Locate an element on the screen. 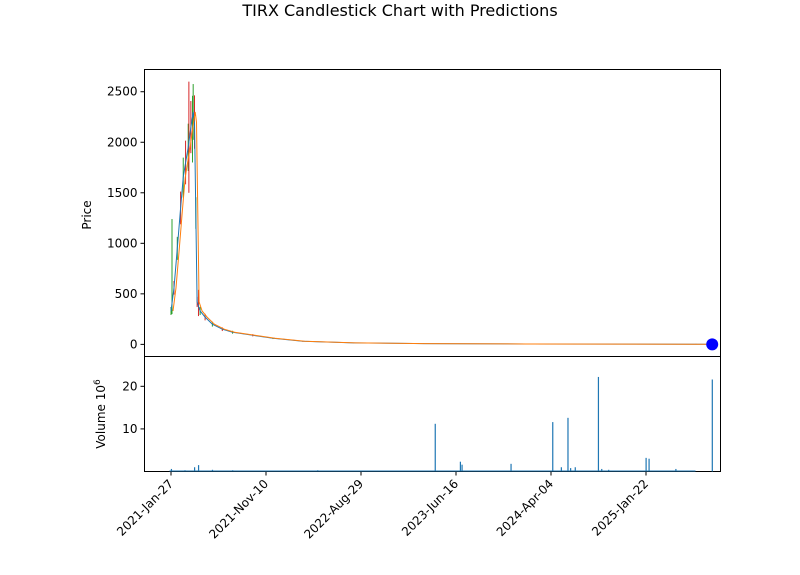 The width and height of the screenshot is (800, 575). volume-tick-label: 20 is located at coordinates (129, 386).